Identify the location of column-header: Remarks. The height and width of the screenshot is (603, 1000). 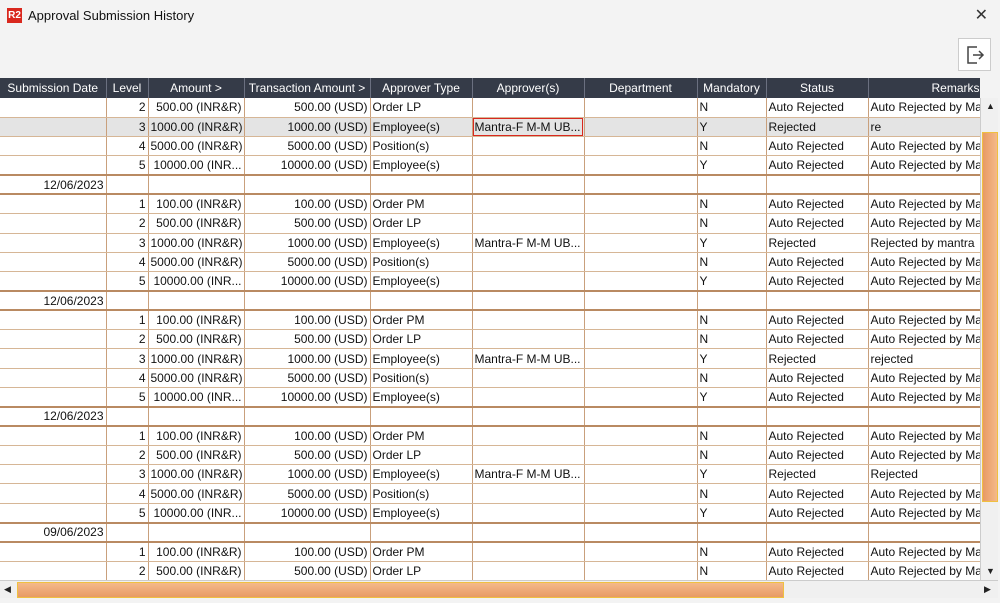
(924, 88).